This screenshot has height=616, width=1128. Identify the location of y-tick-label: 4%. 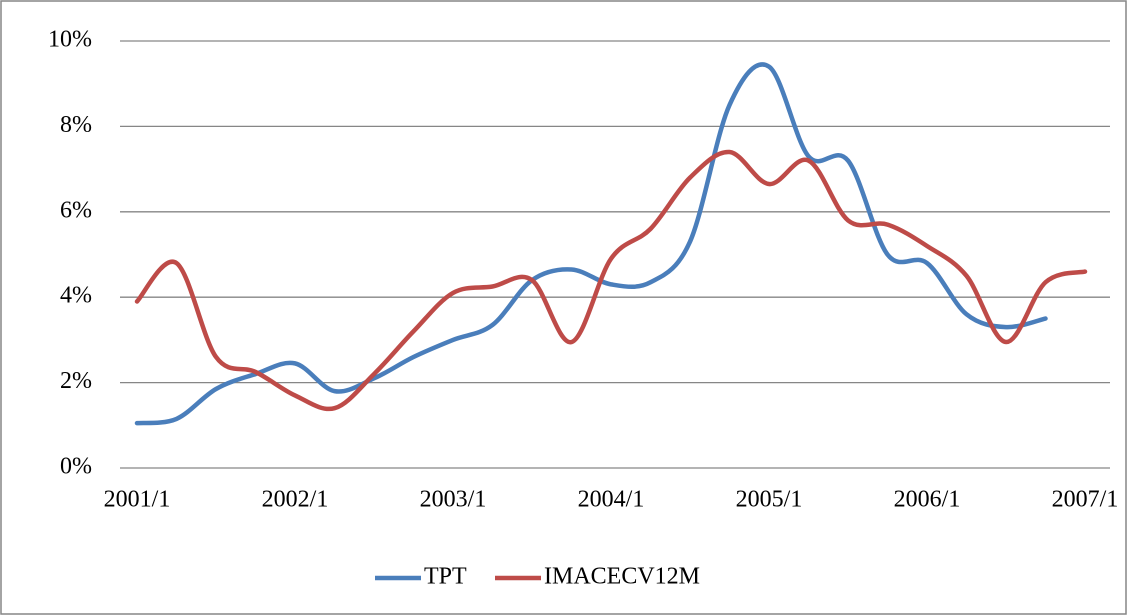
(76, 296).